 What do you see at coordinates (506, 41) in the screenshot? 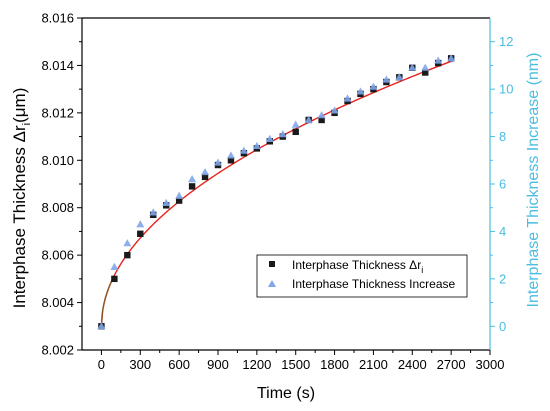
I see `y-right-tick-label: 12` at bounding box center [506, 41].